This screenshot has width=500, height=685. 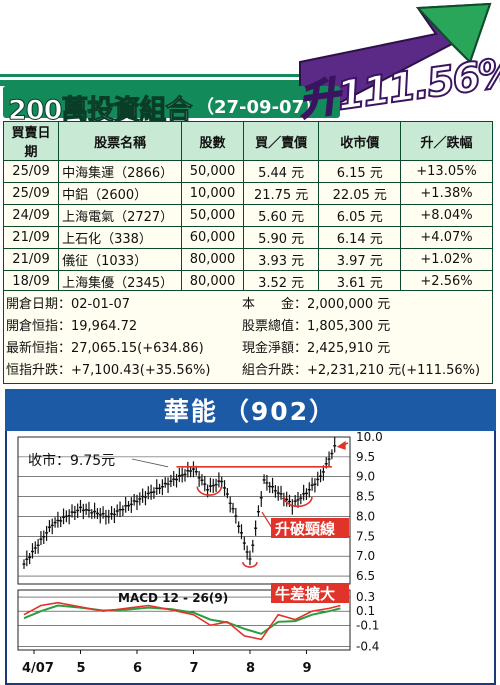 I want to click on table-header-row: 買賣日期 股票名稱 股數 買／賣價 收市價 升／跌幅, so click(x=247, y=141).